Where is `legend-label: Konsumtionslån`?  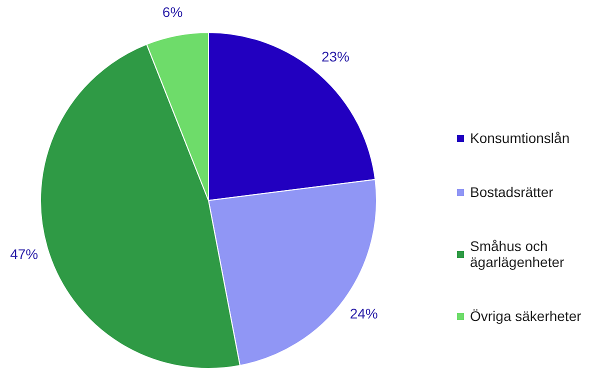 legend-label: Konsumtionslån is located at coordinates (520, 138).